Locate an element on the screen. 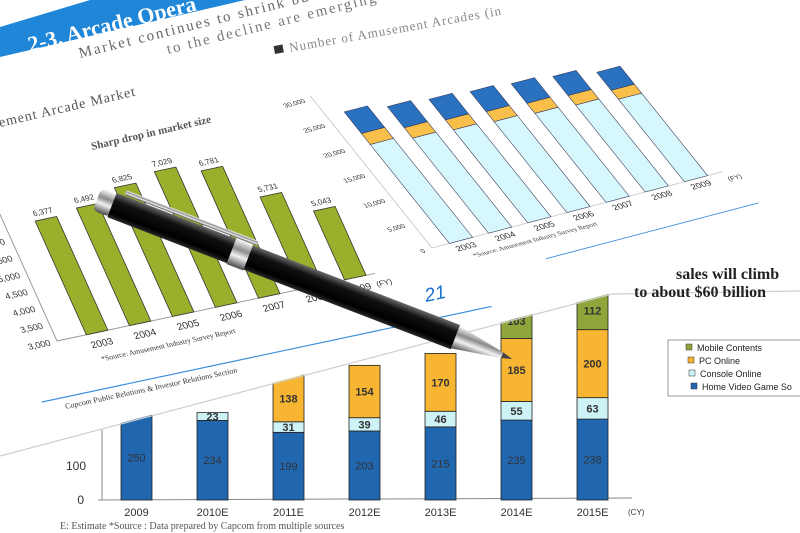 The height and width of the screenshot is (533, 800). y-tick-label: 3,500 is located at coordinates (32, 328).